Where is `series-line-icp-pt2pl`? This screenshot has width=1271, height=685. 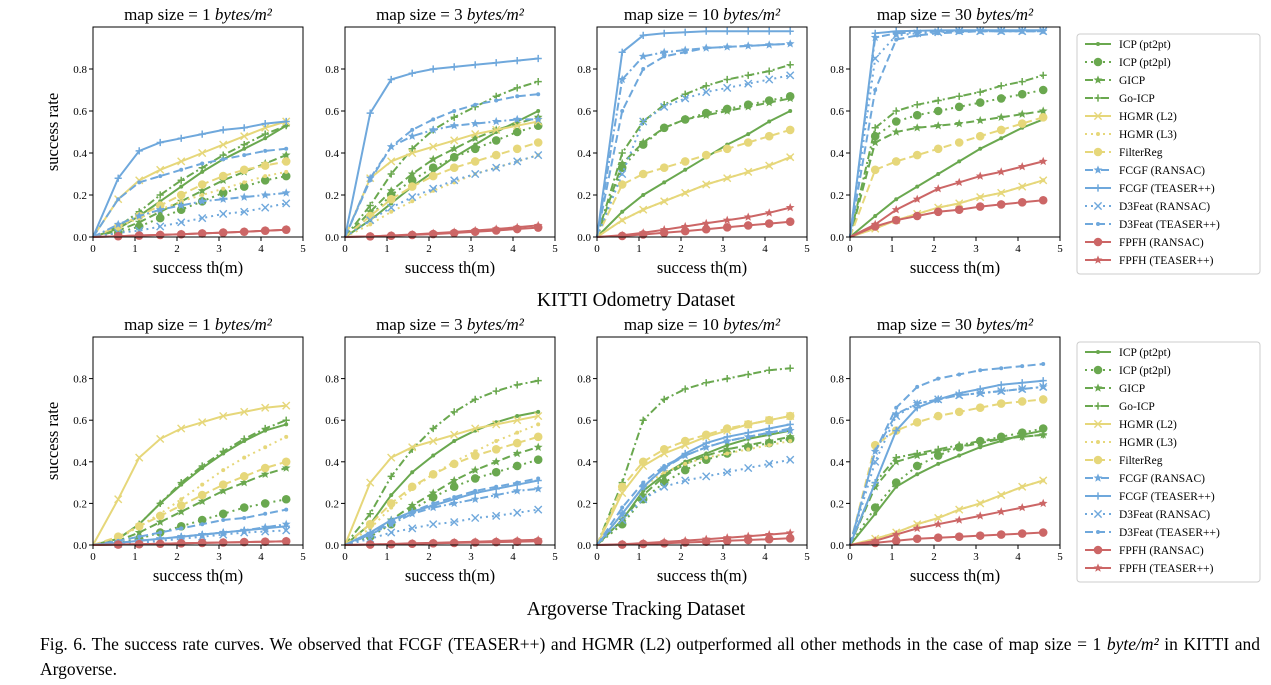
series-line-icp-pt2pl is located at coordinates (693, 166).